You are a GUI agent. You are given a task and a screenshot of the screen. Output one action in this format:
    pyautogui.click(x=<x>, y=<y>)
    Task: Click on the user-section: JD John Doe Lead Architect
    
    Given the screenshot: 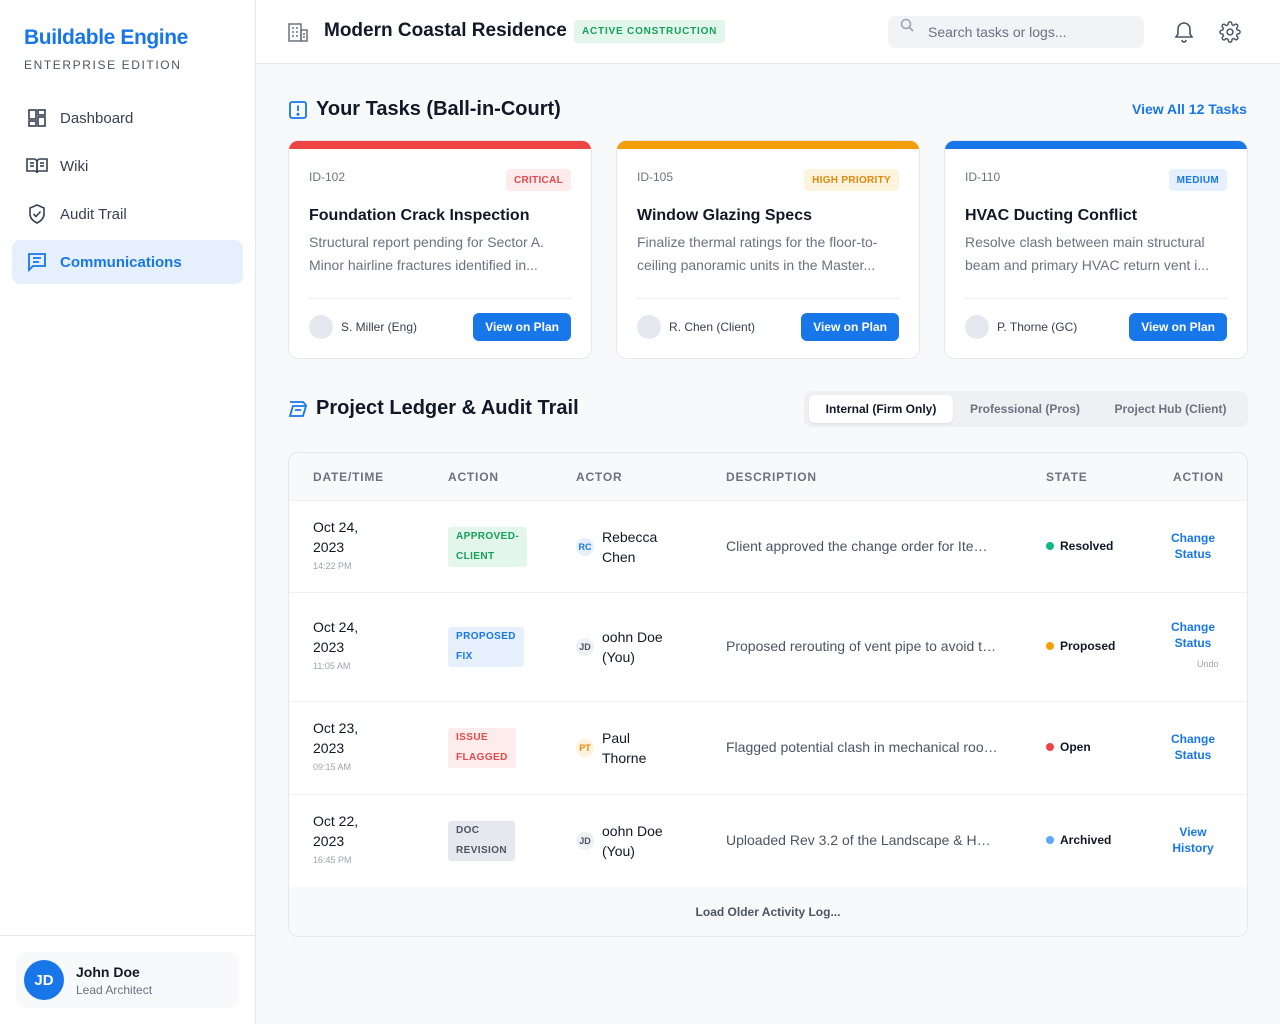 What is the action you would take?
    pyautogui.click(x=127, y=979)
    